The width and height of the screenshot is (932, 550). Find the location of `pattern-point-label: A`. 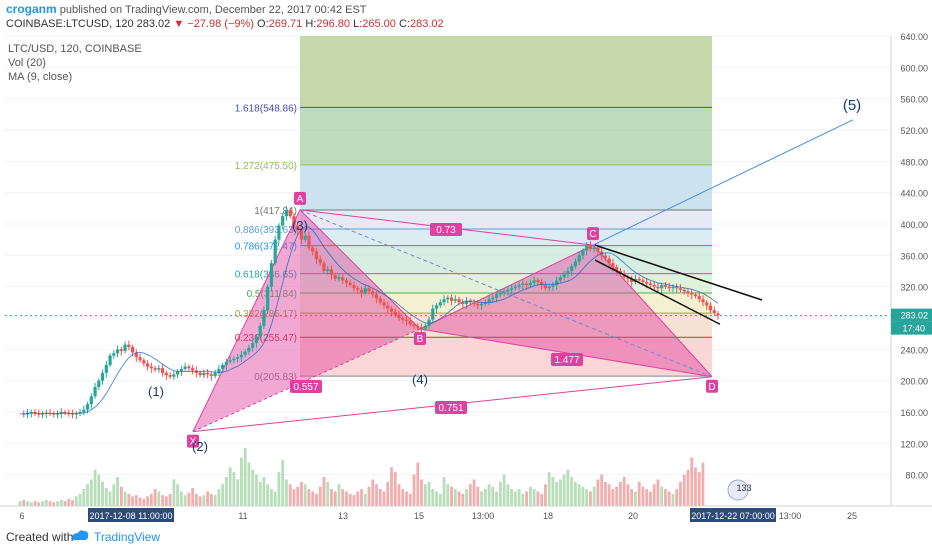

pattern-point-label: A is located at coordinates (300, 199).